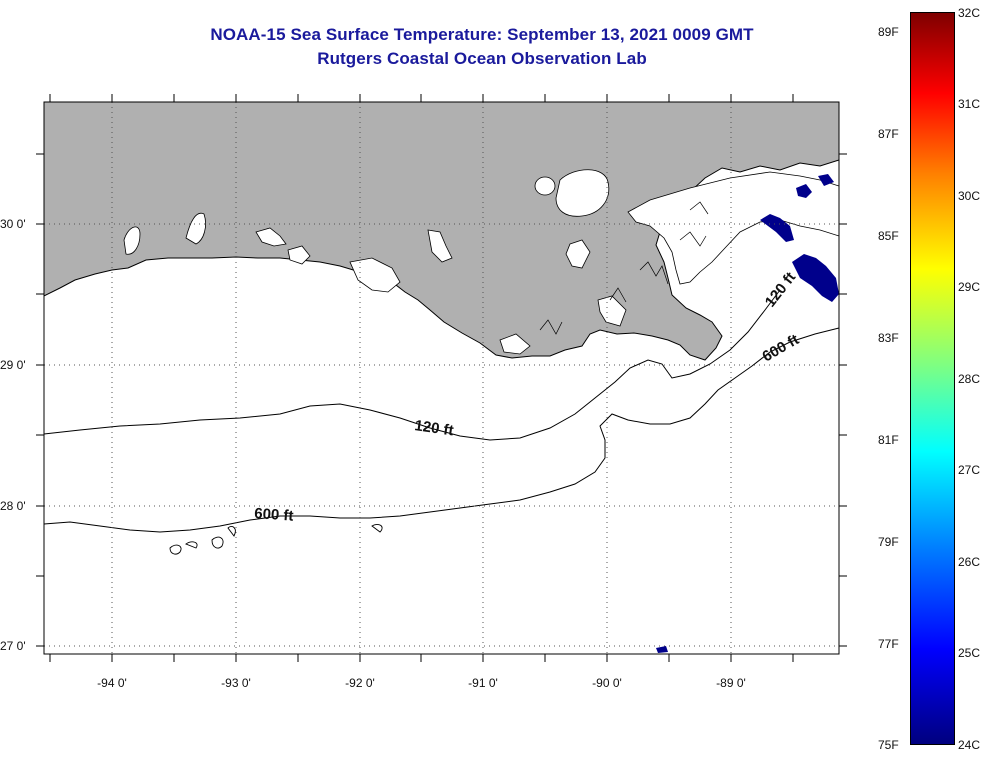  Describe the element at coordinates (482, 58) in the screenshot. I see `map-subtitle: Rutgers Coastal Ocean Observation Lab` at that location.